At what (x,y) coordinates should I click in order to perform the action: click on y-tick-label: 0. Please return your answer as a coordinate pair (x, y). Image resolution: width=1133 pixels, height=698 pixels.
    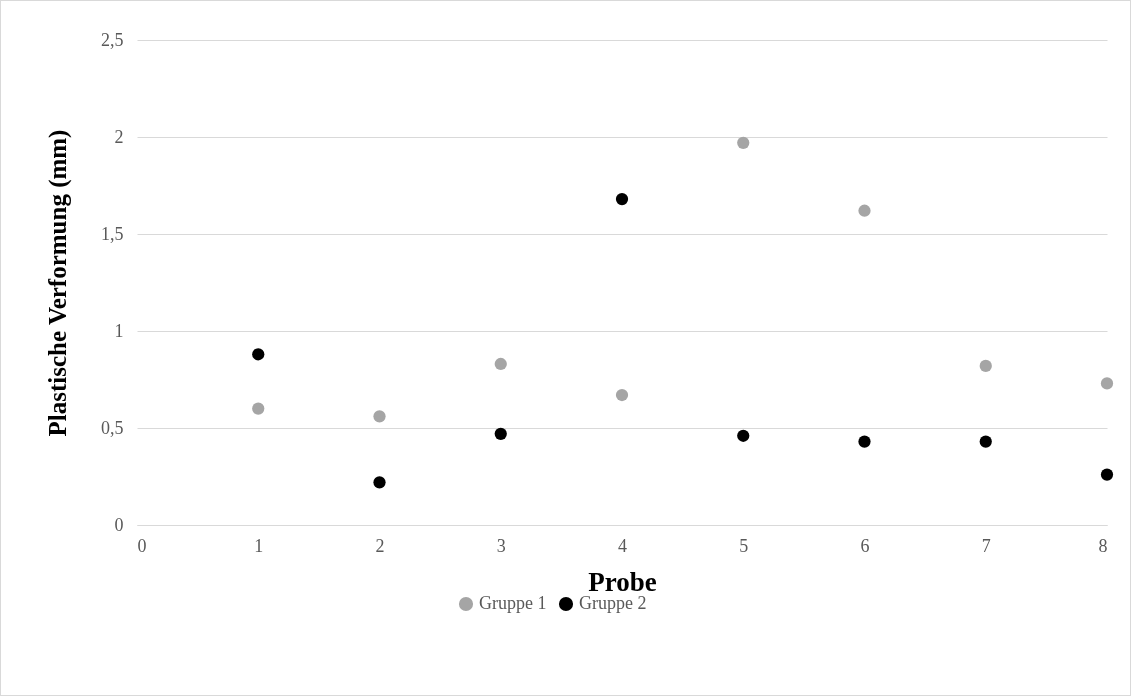
    Looking at the image, I should click on (119, 524).